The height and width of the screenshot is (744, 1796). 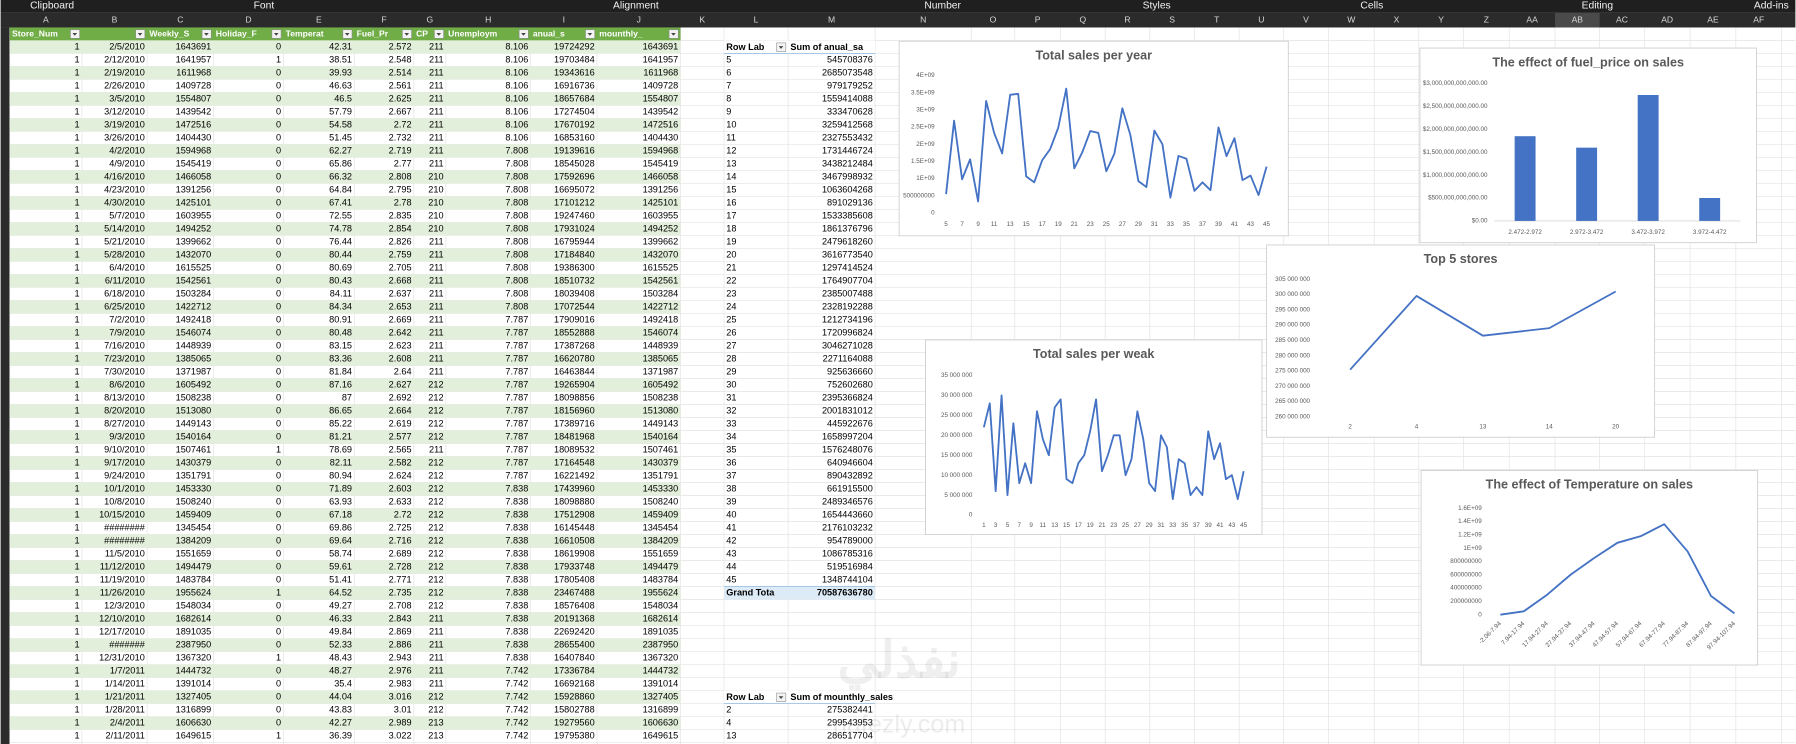 I want to click on table-header: Holiday_F, so click(x=236, y=33).